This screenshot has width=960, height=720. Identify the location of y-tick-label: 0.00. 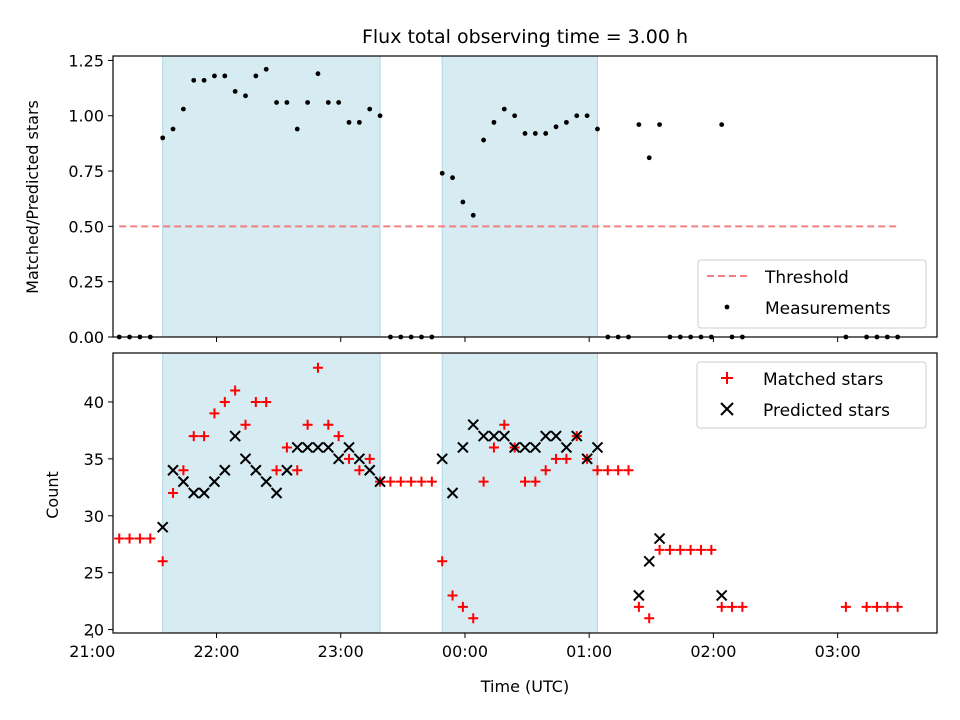
(86, 337).